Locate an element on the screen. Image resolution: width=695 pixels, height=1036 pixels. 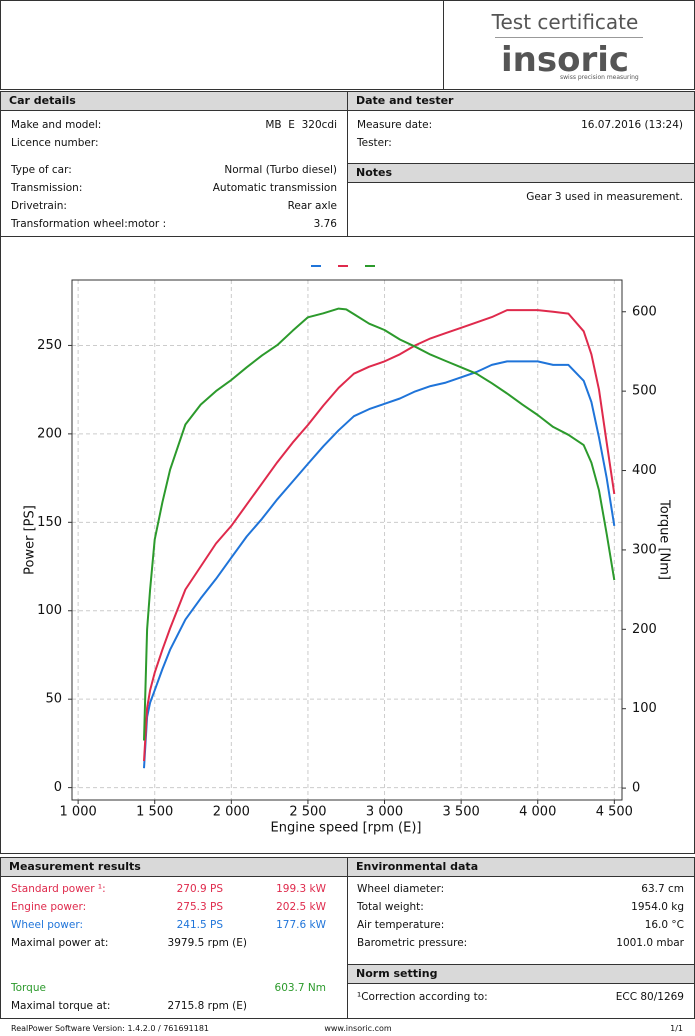
row-label: ¹Correction according to: is located at coordinates (422, 997).